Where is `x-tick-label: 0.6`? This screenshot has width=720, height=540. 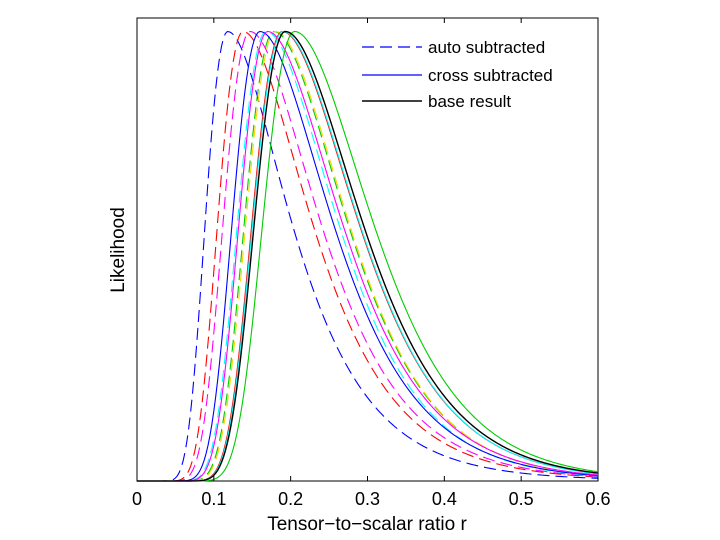 x-tick-label: 0.6 is located at coordinates (597, 499).